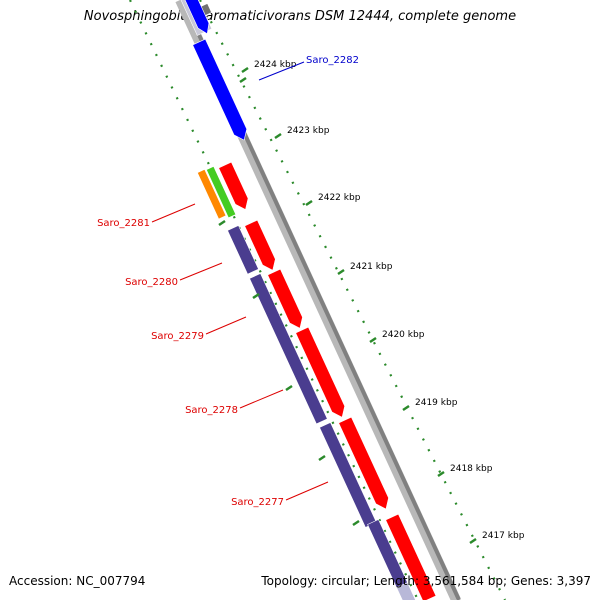 The image size is (600, 600). Describe the element at coordinates (211, 410) in the screenshot. I see `gene-label: Saro_2278` at that location.